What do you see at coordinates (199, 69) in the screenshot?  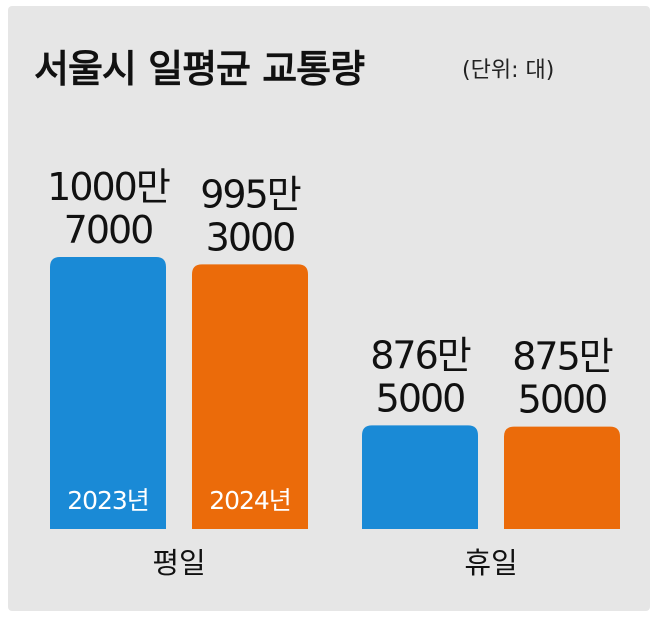 I see `chart-title: 서울시 일평균 교통량` at bounding box center [199, 69].